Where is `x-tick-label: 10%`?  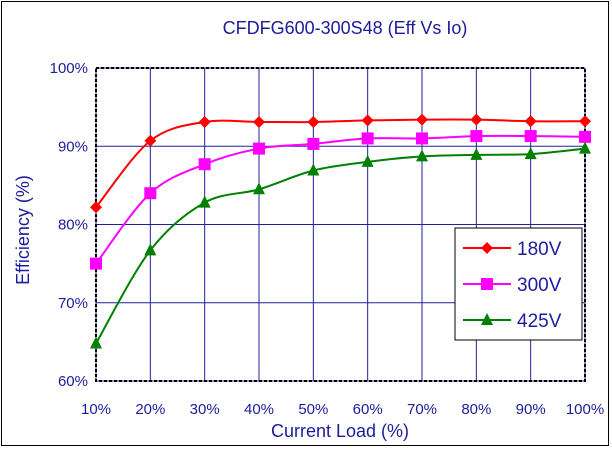
x-tick-label: 10% is located at coordinates (96, 409).